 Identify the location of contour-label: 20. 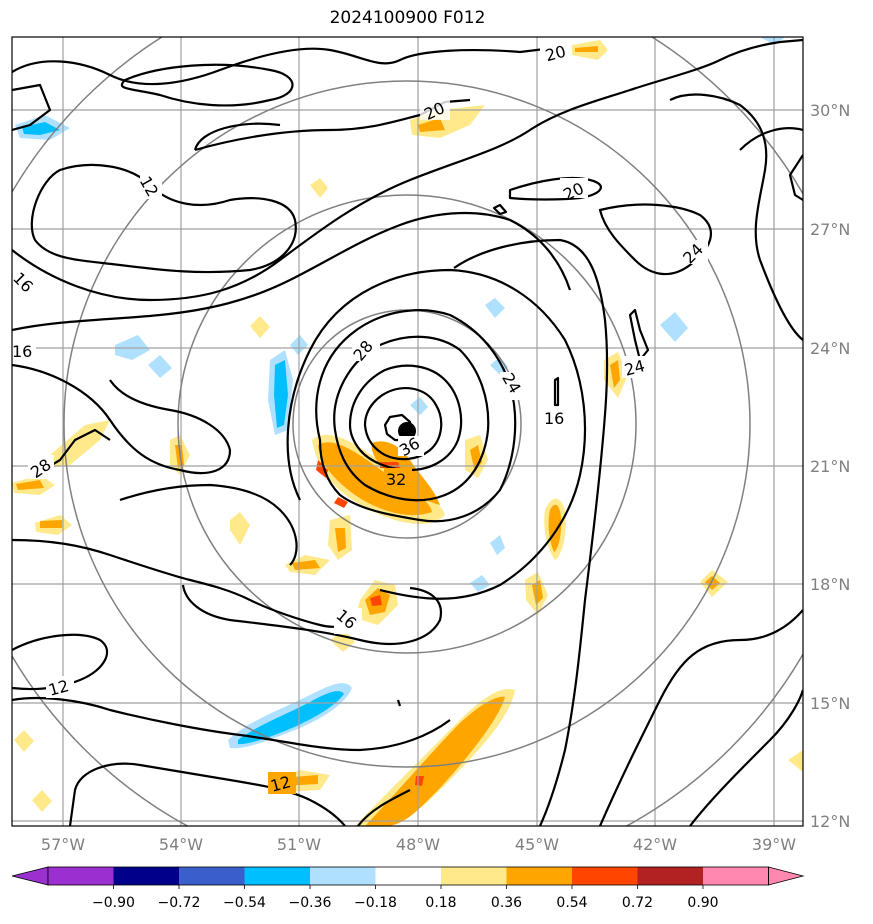
(555, 54).